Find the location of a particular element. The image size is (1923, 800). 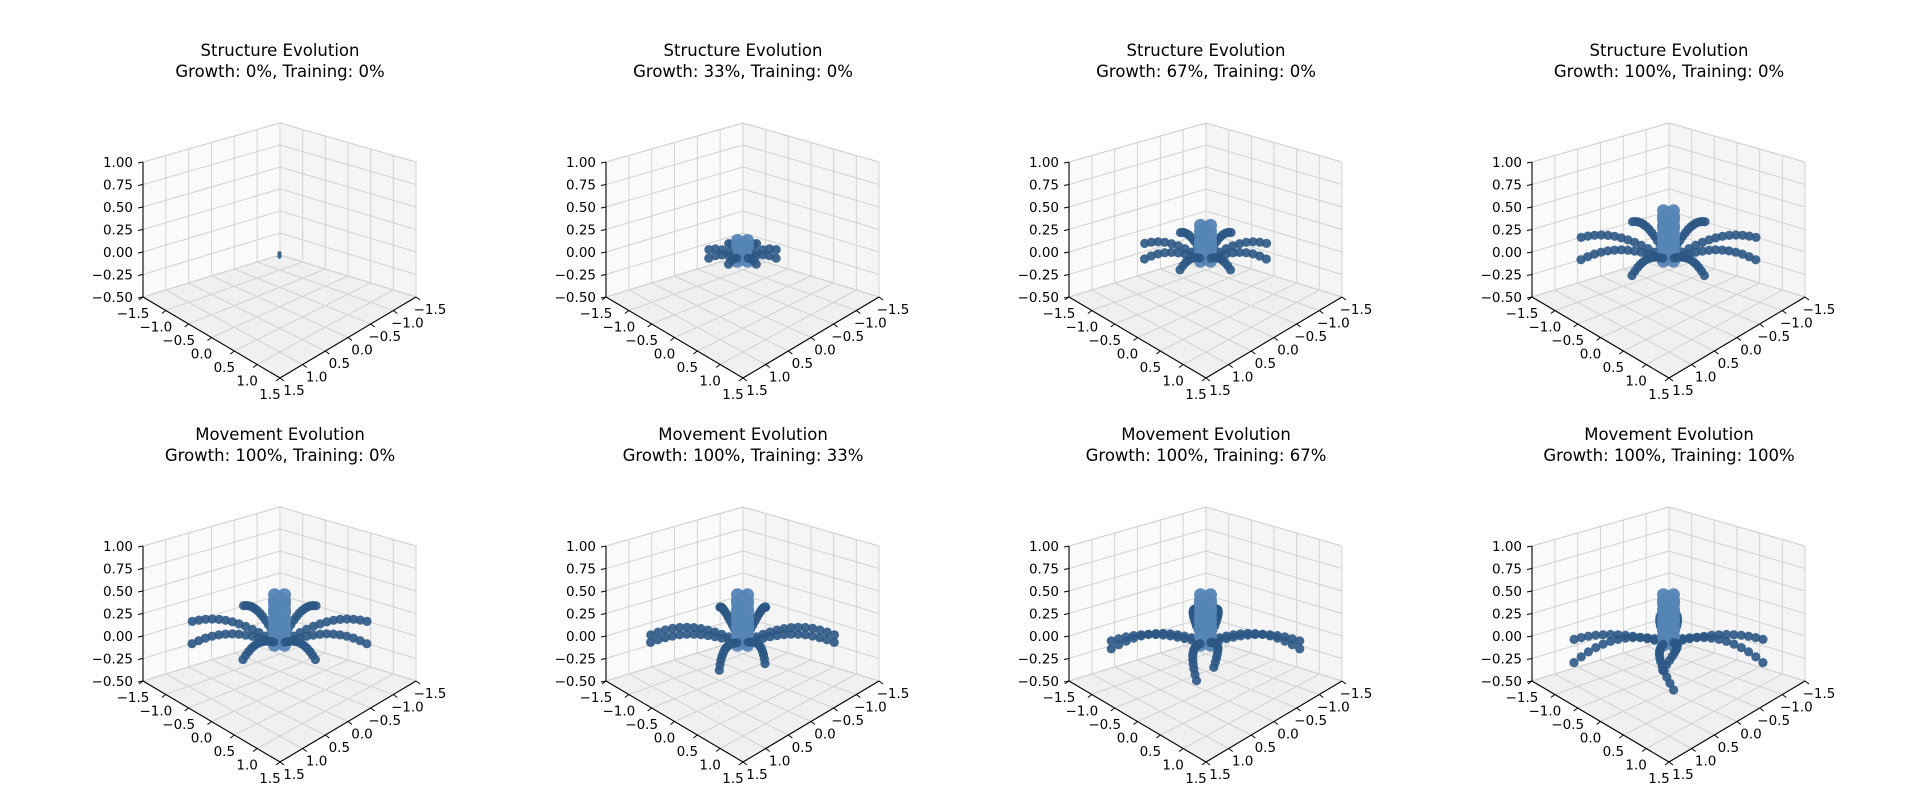

x-tick-label: 0.0 is located at coordinates (664, 739).